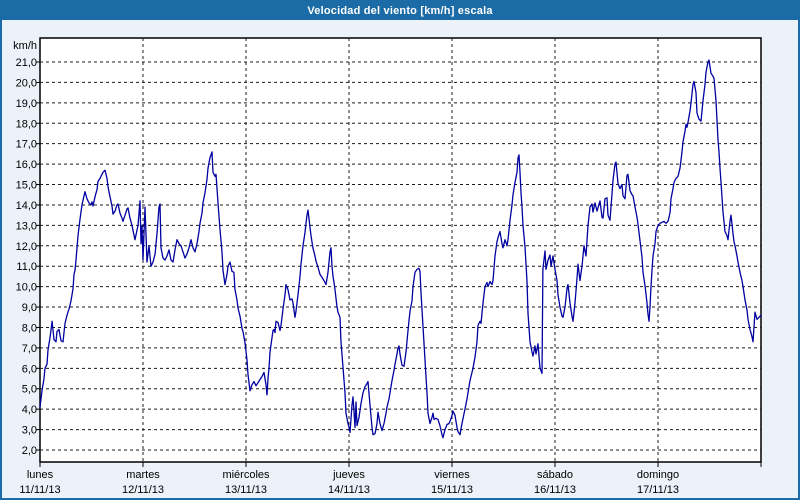 This screenshot has height=500, width=800. What do you see at coordinates (555, 475) in the screenshot?
I see `day-name-label: sábado` at bounding box center [555, 475].